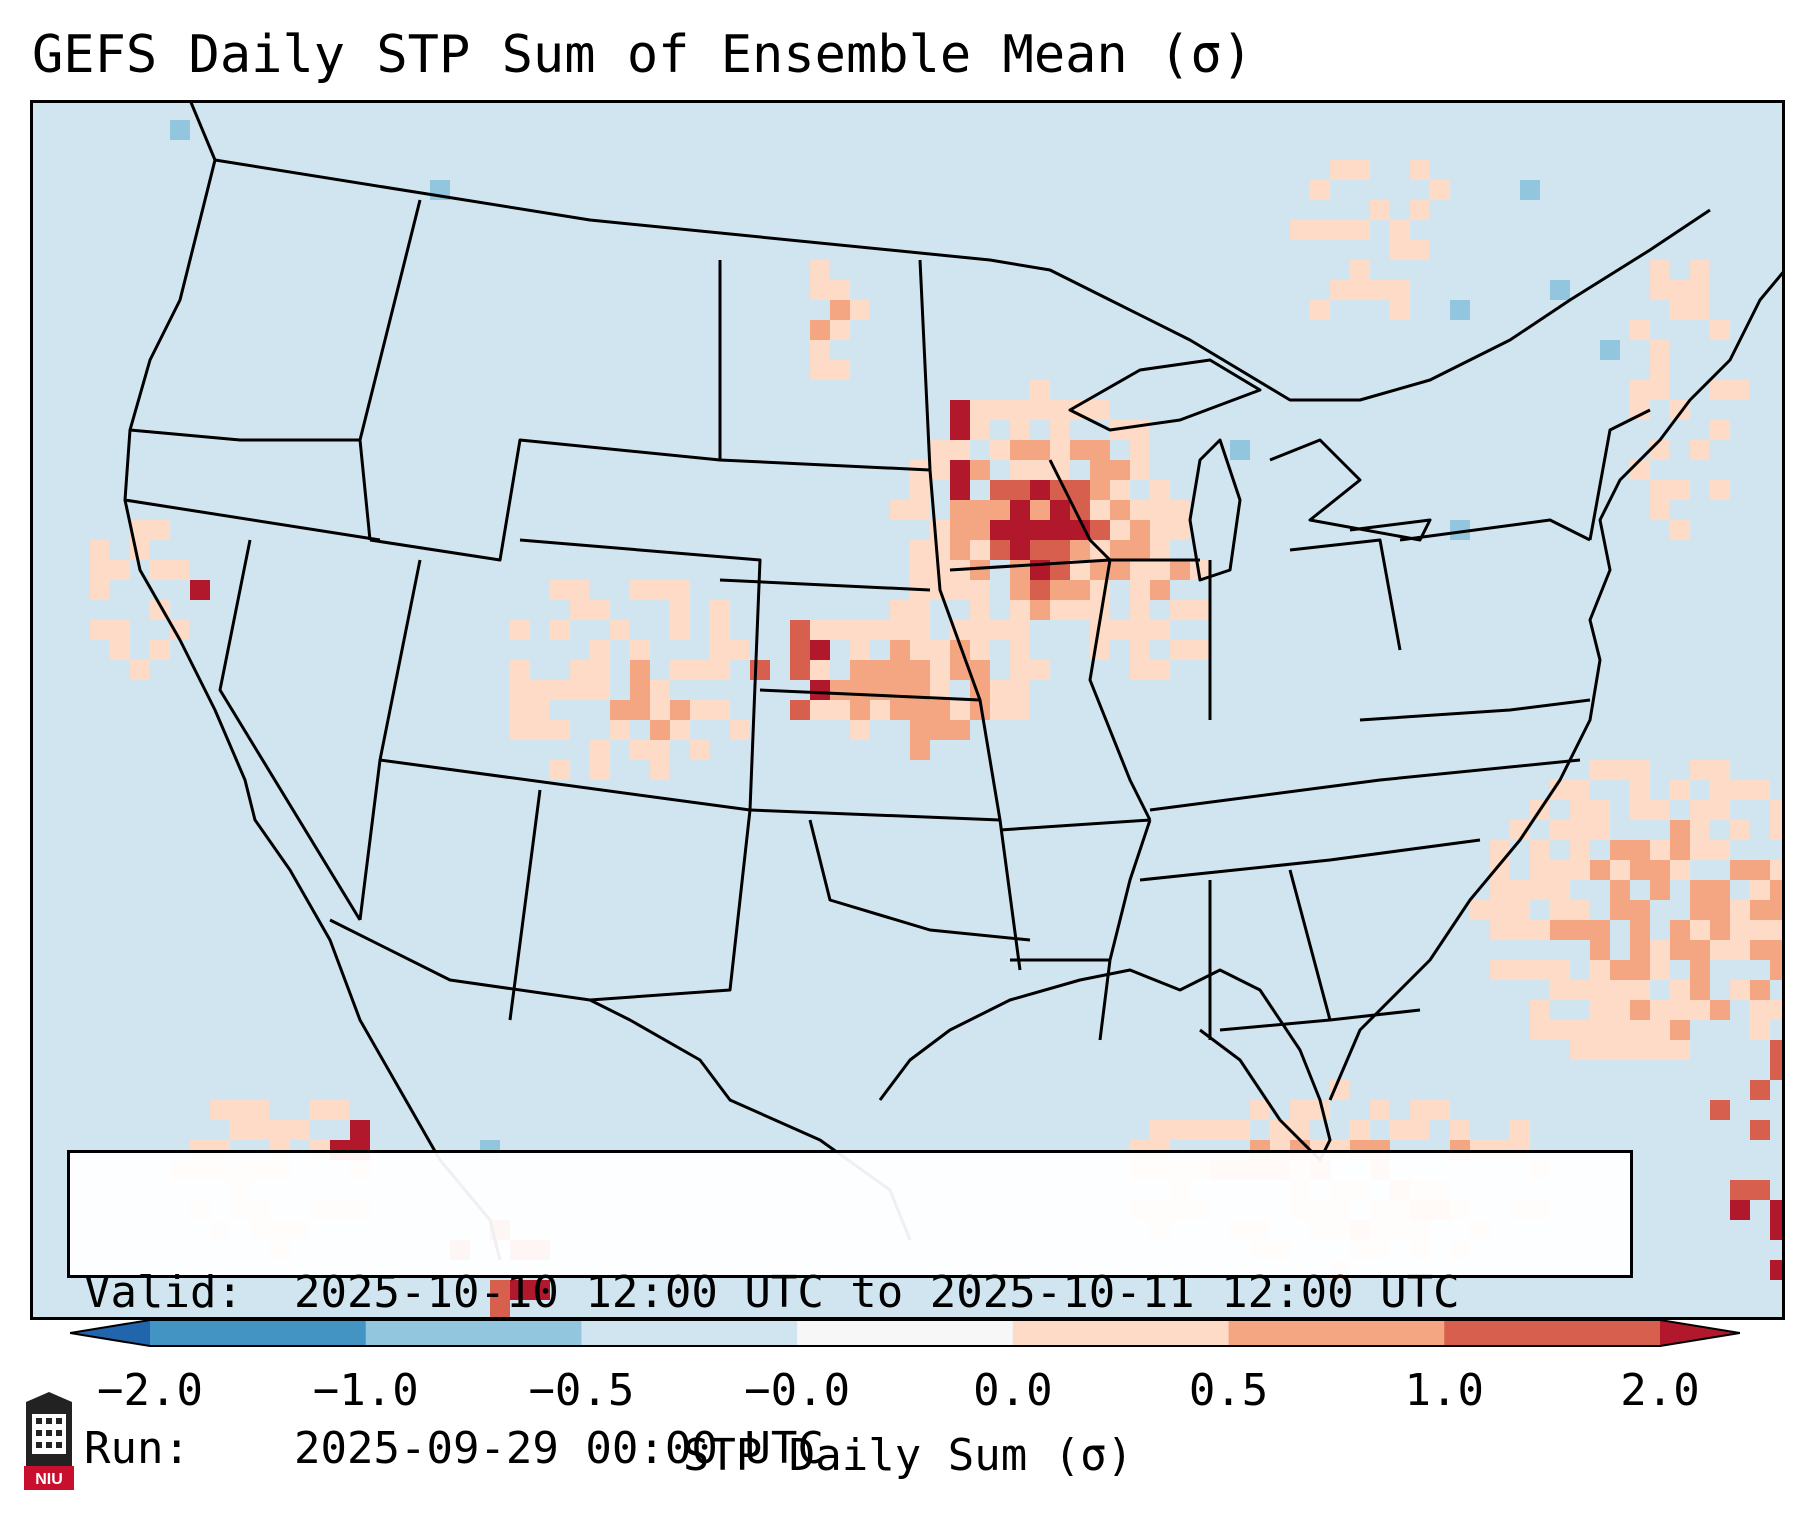 Image resolution: width=1803 pixels, height=1527 pixels. I want to click on colorbar-label: STP Daily Sum (σ), so click(908, 1455).